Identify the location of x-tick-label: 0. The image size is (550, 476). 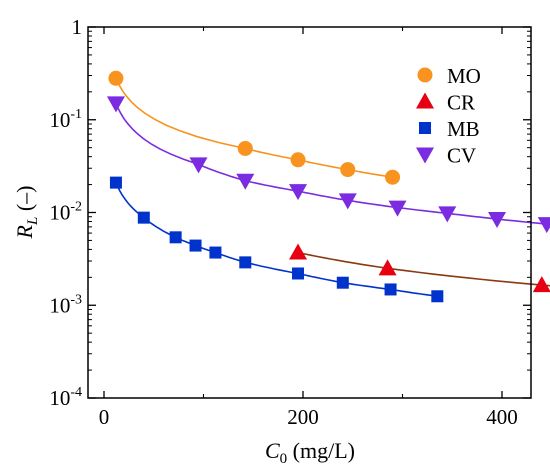
(104, 417).